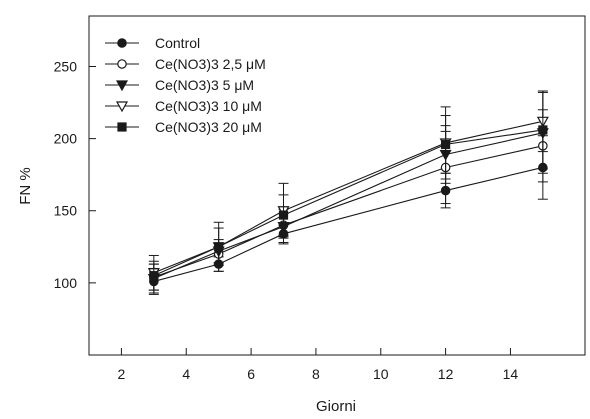 This screenshot has height=419, width=590. I want to click on y-tick-label: 200, so click(66, 139).